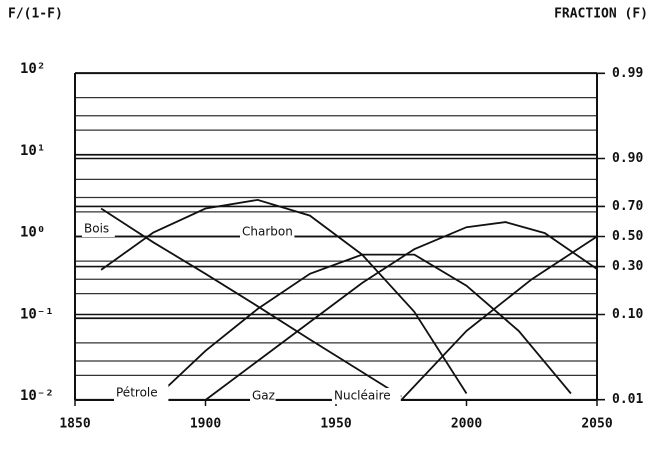  What do you see at coordinates (627, 73) in the screenshot?
I see `y2-tick-label: 0.99` at bounding box center [627, 73].